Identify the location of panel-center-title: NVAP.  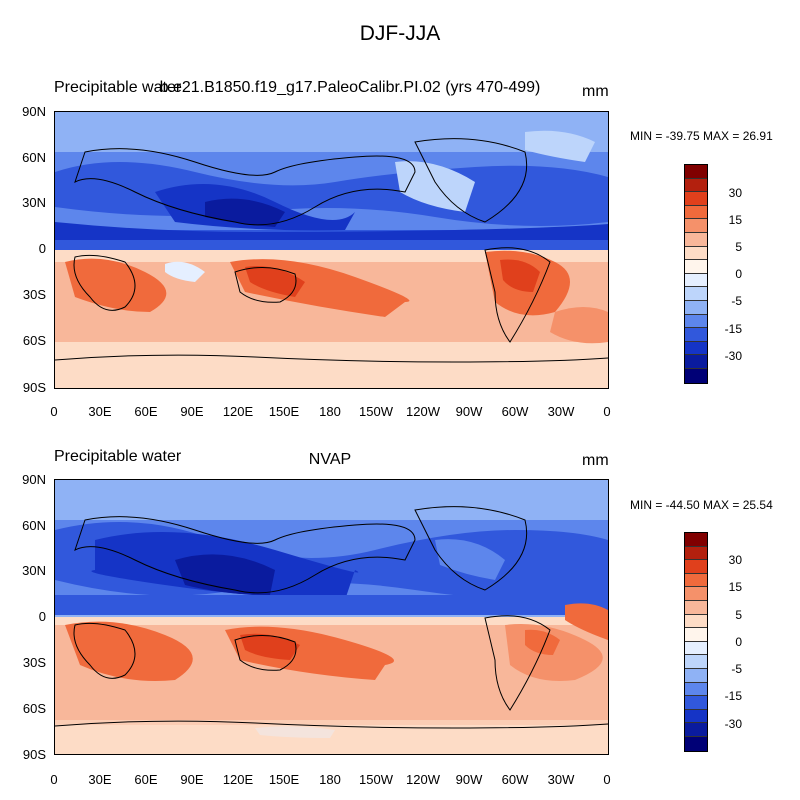
(330, 459).